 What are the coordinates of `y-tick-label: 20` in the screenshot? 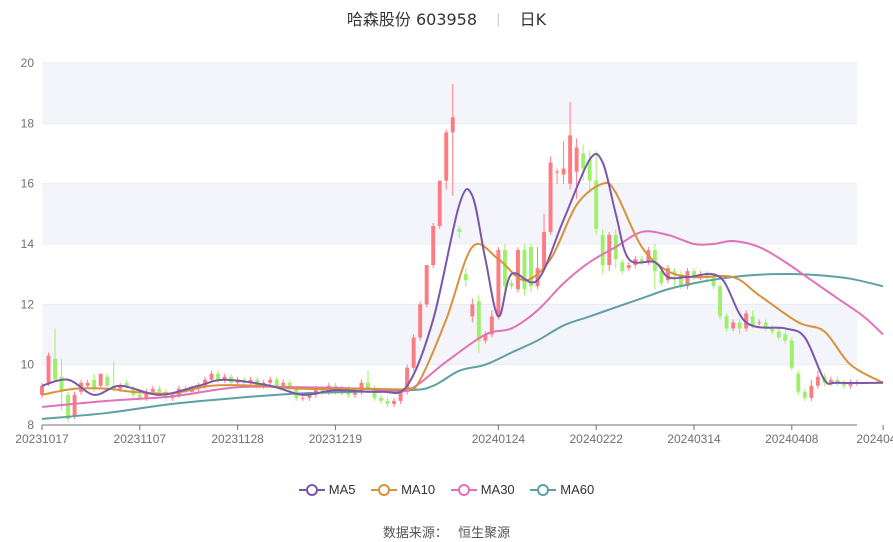 It's located at (28, 63).